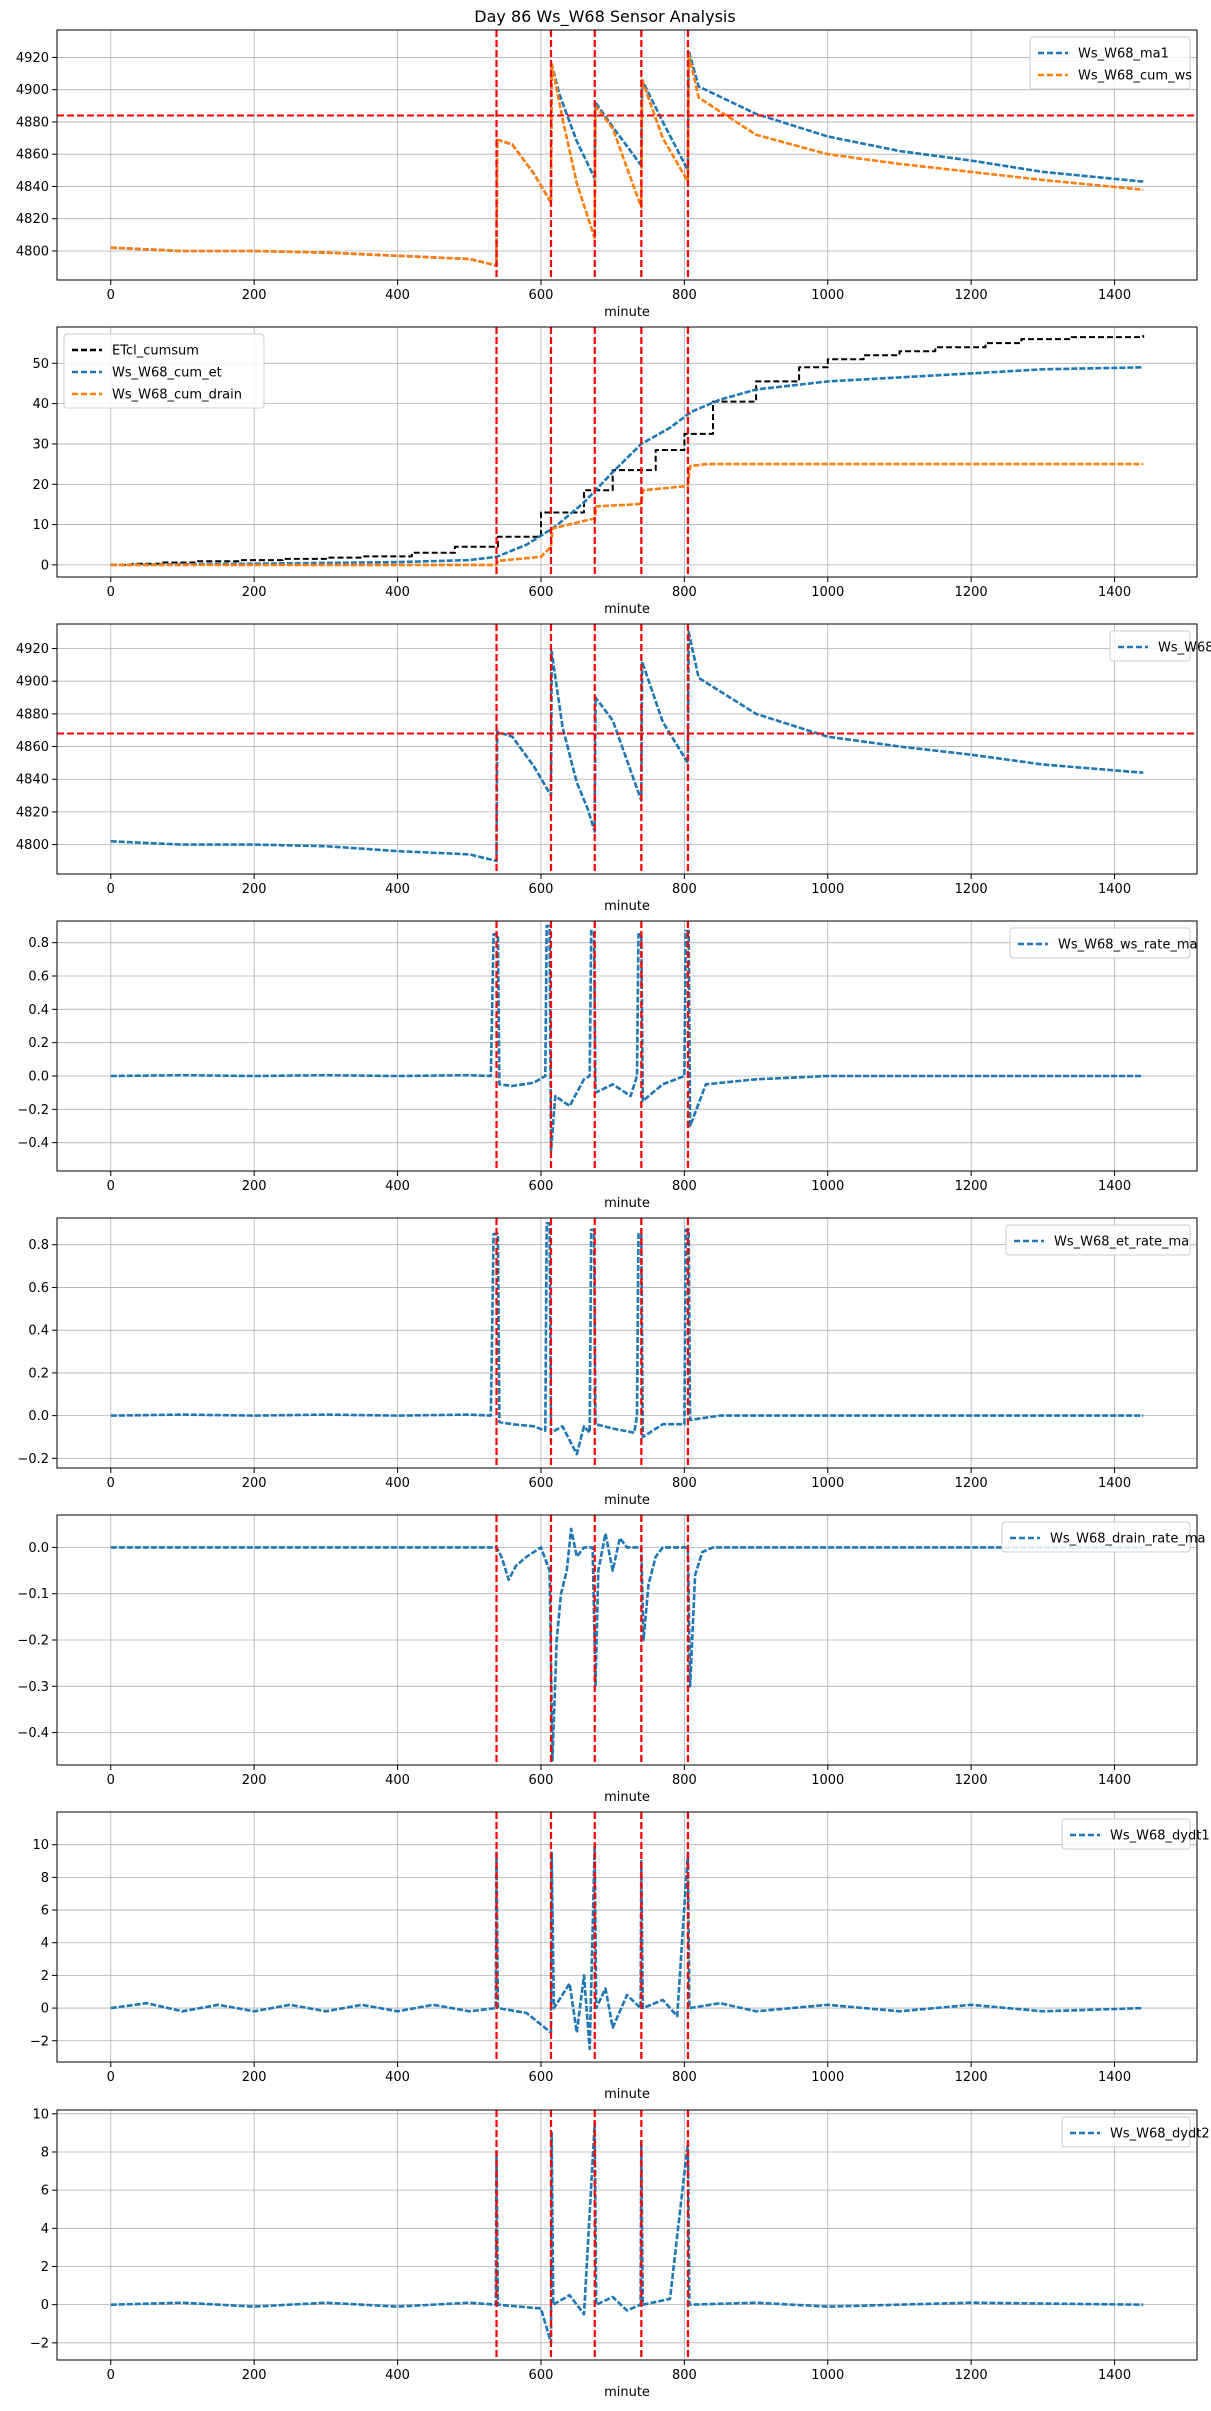 The width and height of the screenshot is (1211, 2411). Describe the element at coordinates (1135, 2132) in the screenshot. I see `legend: Ws_W68_dydt2` at that location.